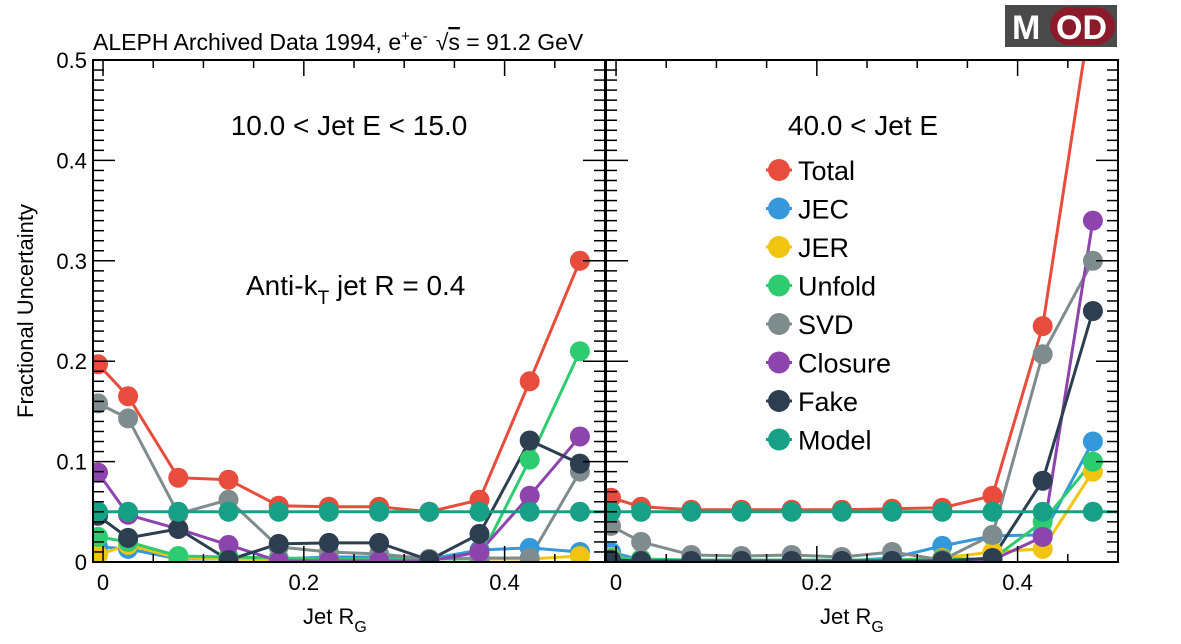 The height and width of the screenshot is (644, 1181). I want to click on y-axis-title: Fractional Uncertainty, so click(25, 311).